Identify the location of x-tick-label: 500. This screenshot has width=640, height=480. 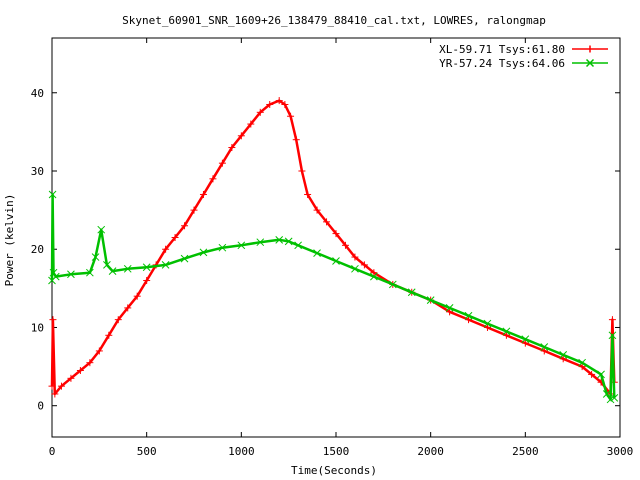
(147, 451).